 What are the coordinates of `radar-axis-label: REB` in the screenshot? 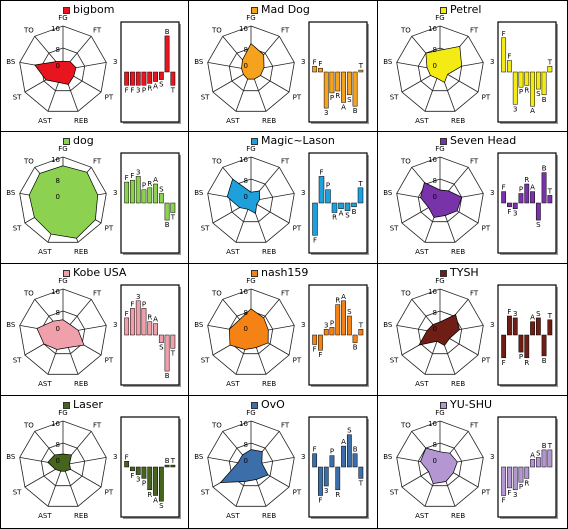 It's located at (81, 252).